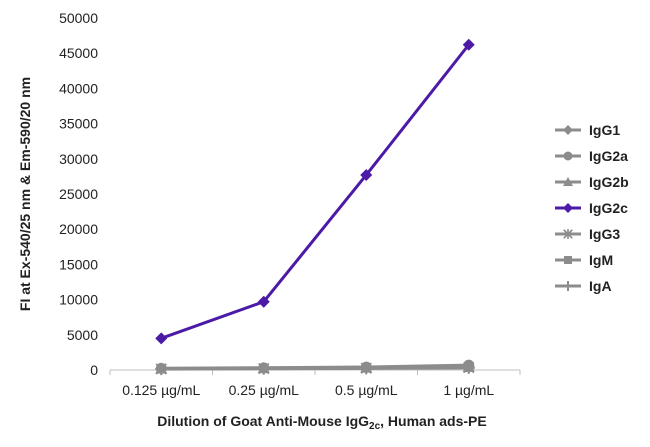 The image size is (650, 447). What do you see at coordinates (568, 286) in the screenshot?
I see `legend-marker-iga` at bounding box center [568, 286].